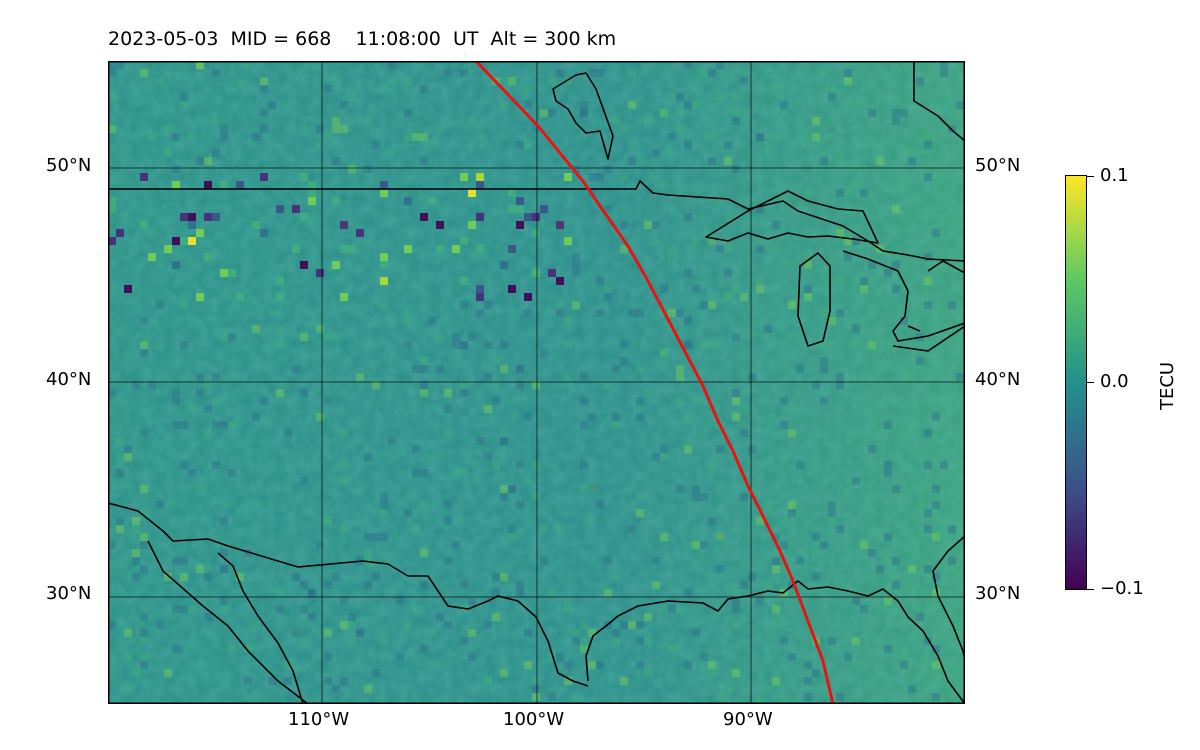 The width and height of the screenshot is (1200, 750). I want to click on lat-label-40n-right: 40°N, so click(998, 379).